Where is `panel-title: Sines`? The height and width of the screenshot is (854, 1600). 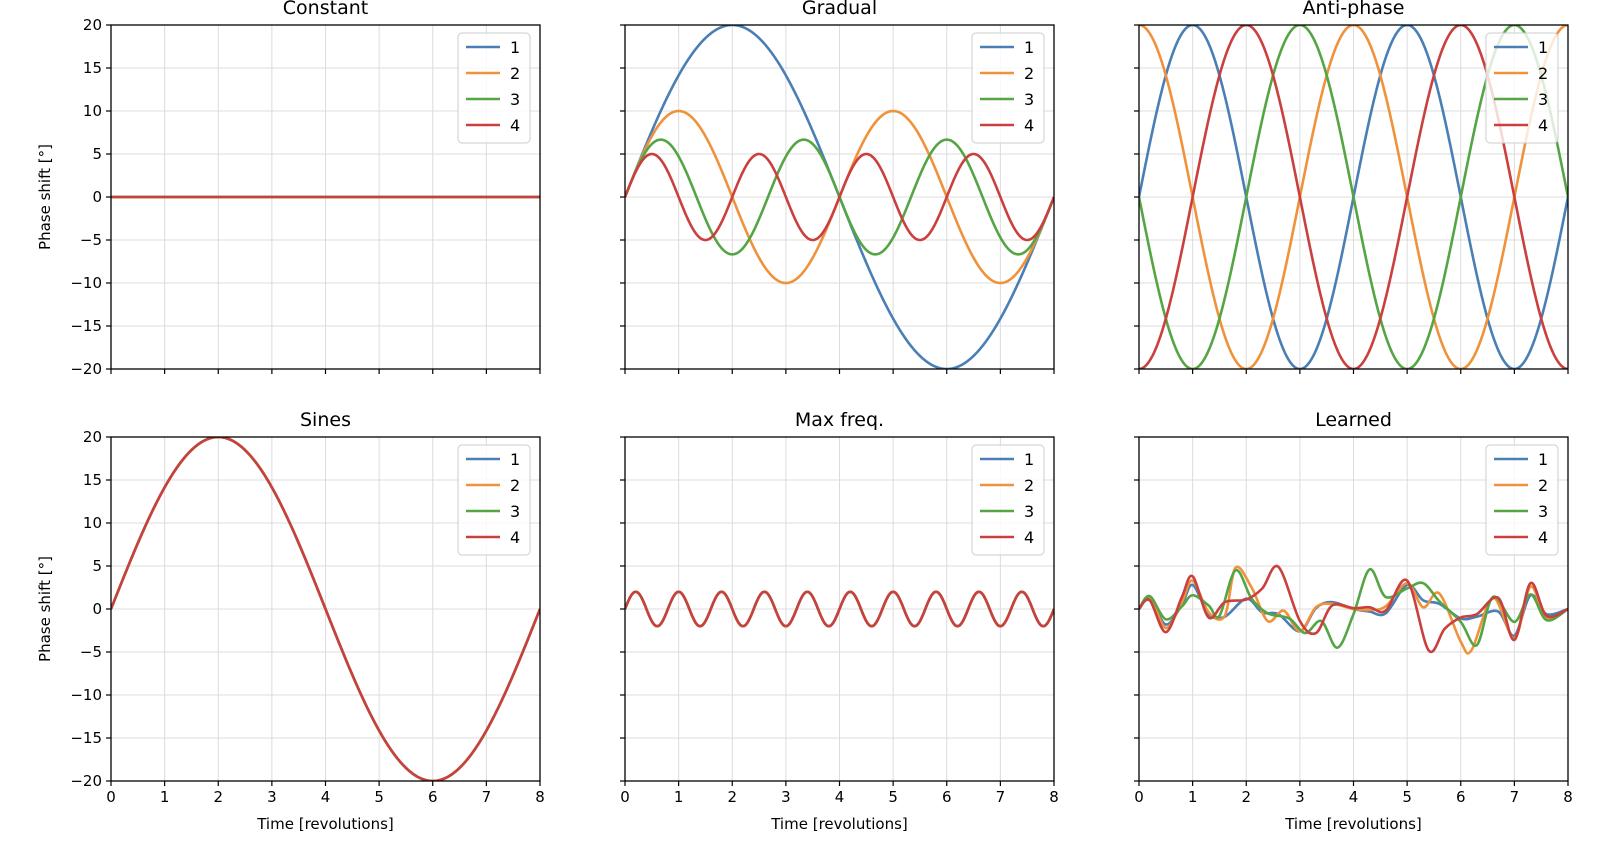
panel-title: Sines is located at coordinates (325, 420).